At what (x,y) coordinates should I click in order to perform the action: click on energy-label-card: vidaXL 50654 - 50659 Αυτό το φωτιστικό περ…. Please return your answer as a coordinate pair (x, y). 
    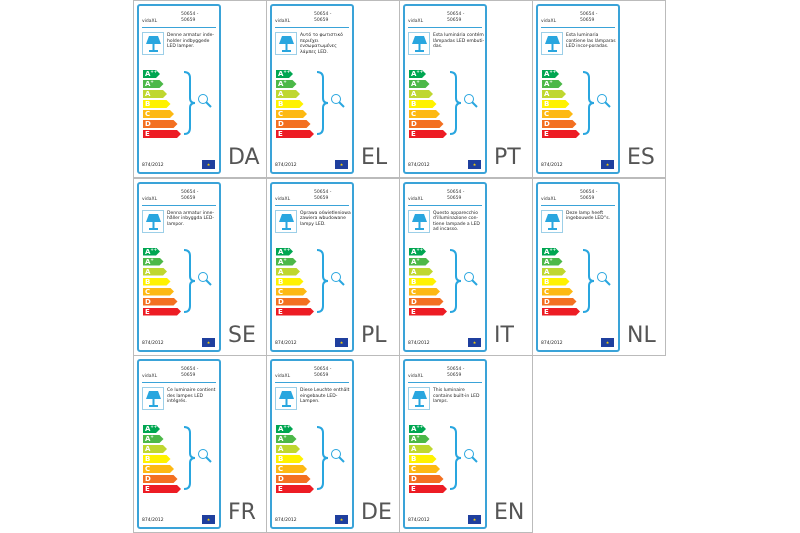
    Looking at the image, I should click on (312, 89).